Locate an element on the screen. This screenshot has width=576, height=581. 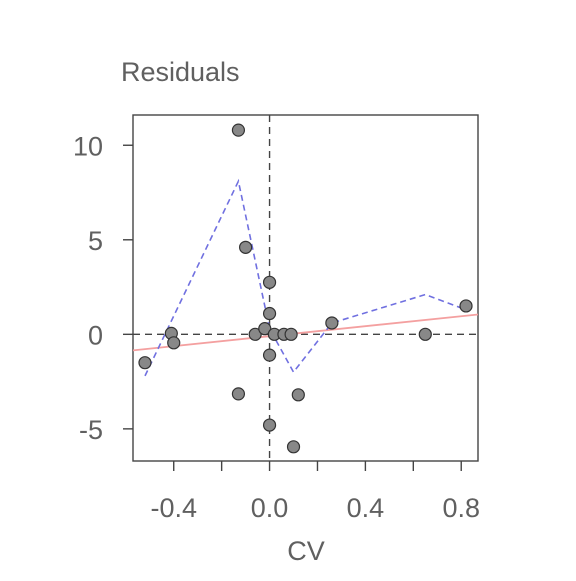
chart-title: Residuals is located at coordinates (180, 72).